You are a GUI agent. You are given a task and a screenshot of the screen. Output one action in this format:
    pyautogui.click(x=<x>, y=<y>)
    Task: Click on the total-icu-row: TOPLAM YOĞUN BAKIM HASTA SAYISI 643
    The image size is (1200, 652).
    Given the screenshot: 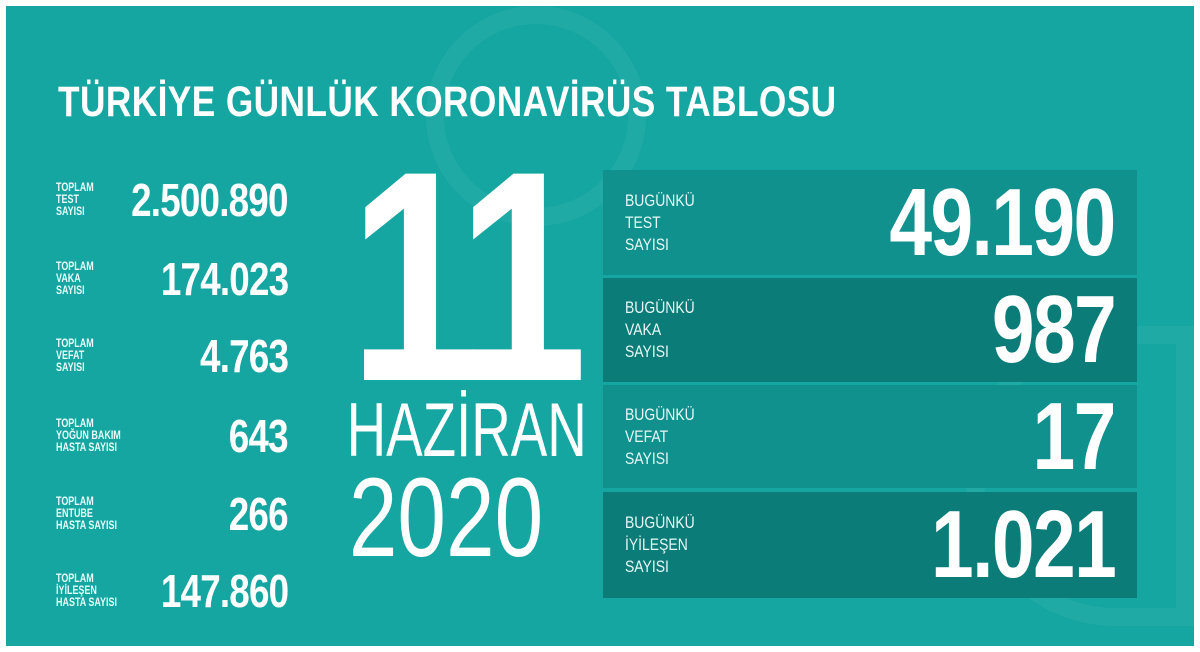 What is the action you would take?
    pyautogui.click(x=172, y=436)
    